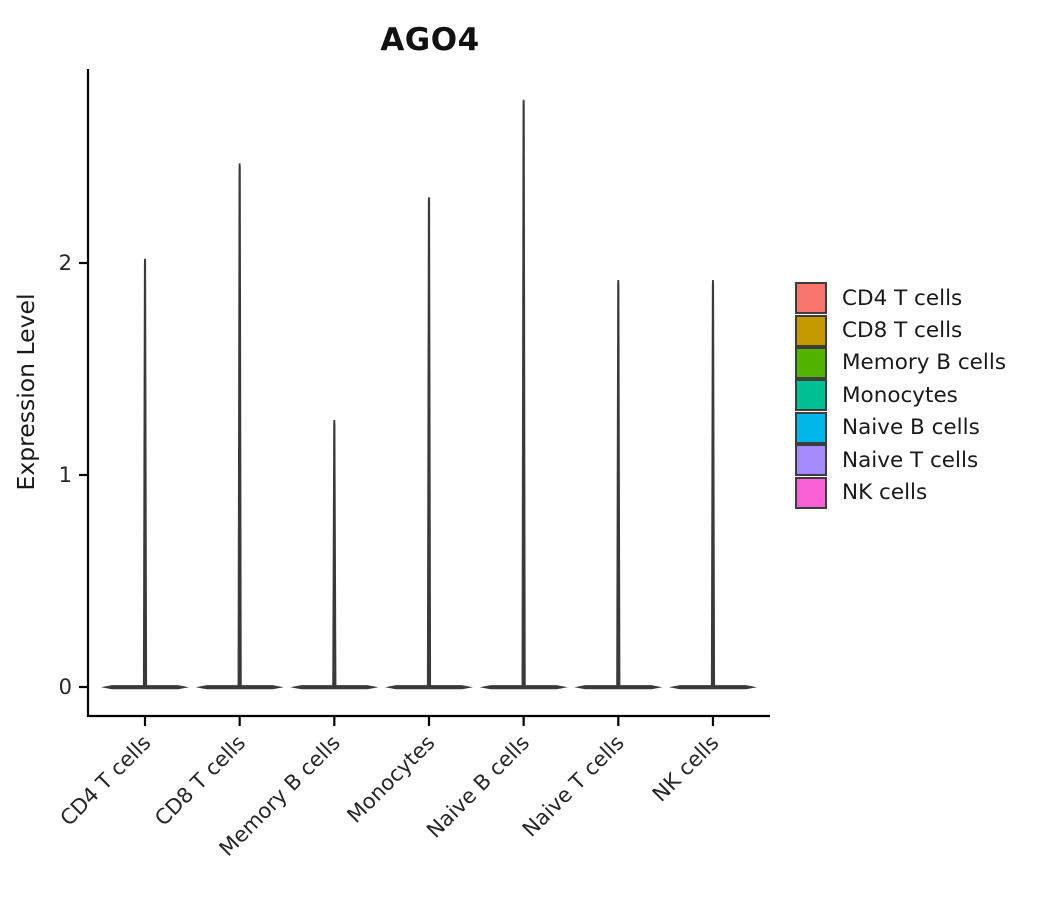 The height and width of the screenshot is (900, 1050). Describe the element at coordinates (65, 263) in the screenshot. I see `y-tick-label: 2` at that location.